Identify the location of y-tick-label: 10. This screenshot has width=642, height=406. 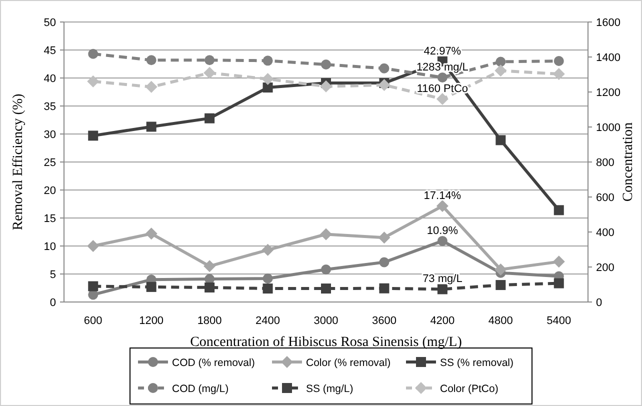
(50, 247).